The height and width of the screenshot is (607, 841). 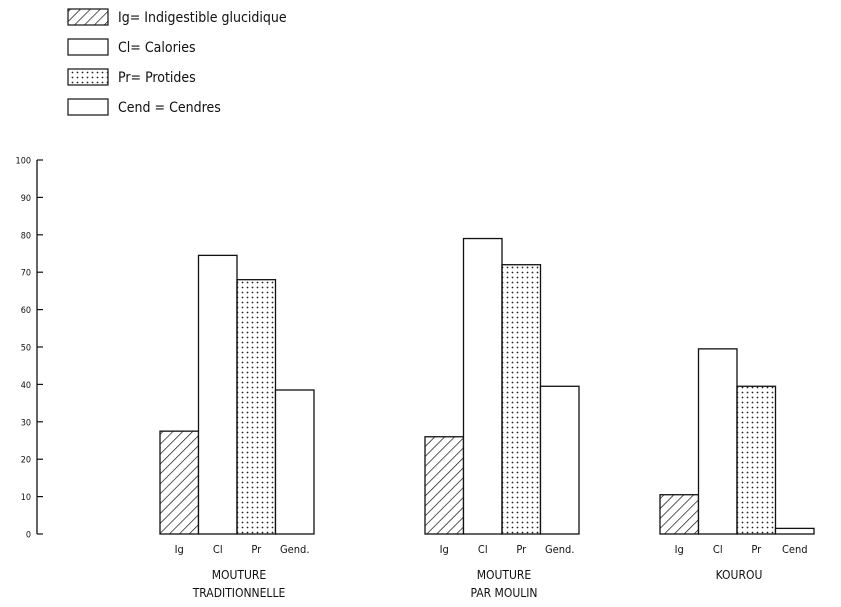 What do you see at coordinates (26, 423) in the screenshot?
I see `y-tick-label: 30` at bounding box center [26, 423].